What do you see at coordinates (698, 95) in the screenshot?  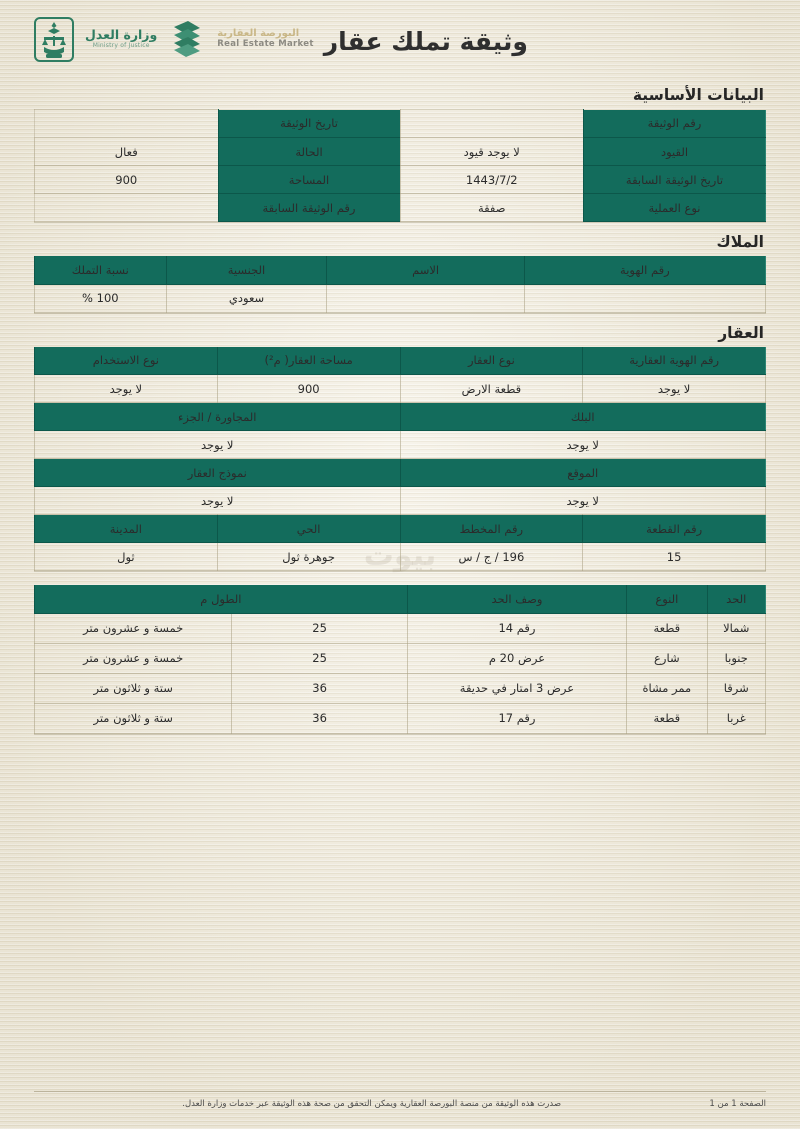 I see `section-title-basic-data: البيانات الأساسية` at bounding box center [698, 95].